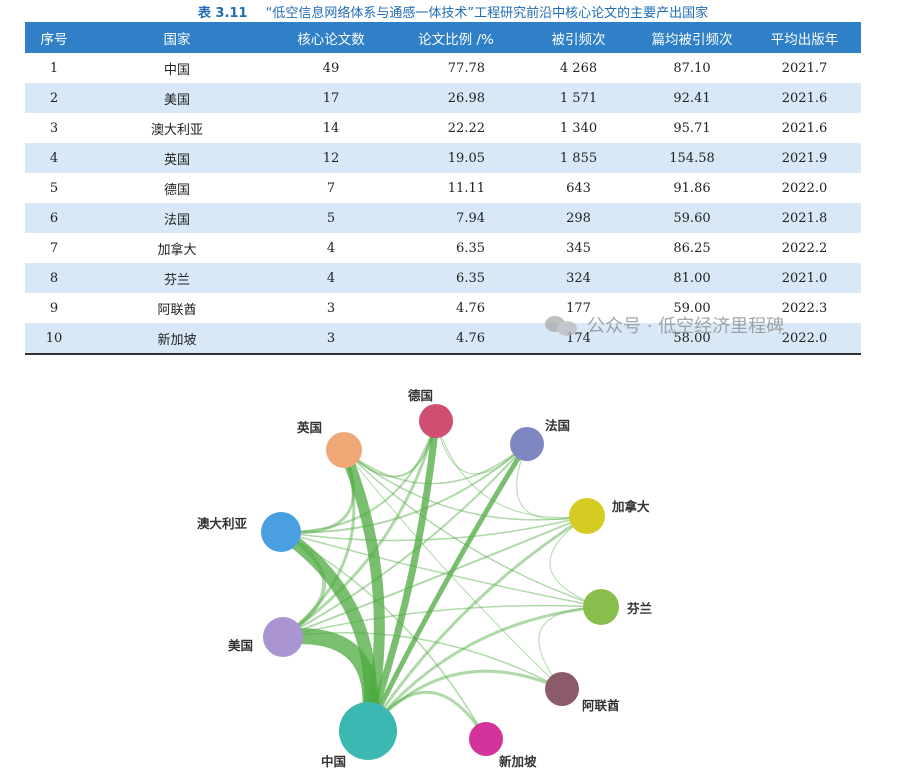 The width and height of the screenshot is (906, 777). Describe the element at coordinates (578, 248) in the screenshot. I see `cell-citations: 345` at that location.